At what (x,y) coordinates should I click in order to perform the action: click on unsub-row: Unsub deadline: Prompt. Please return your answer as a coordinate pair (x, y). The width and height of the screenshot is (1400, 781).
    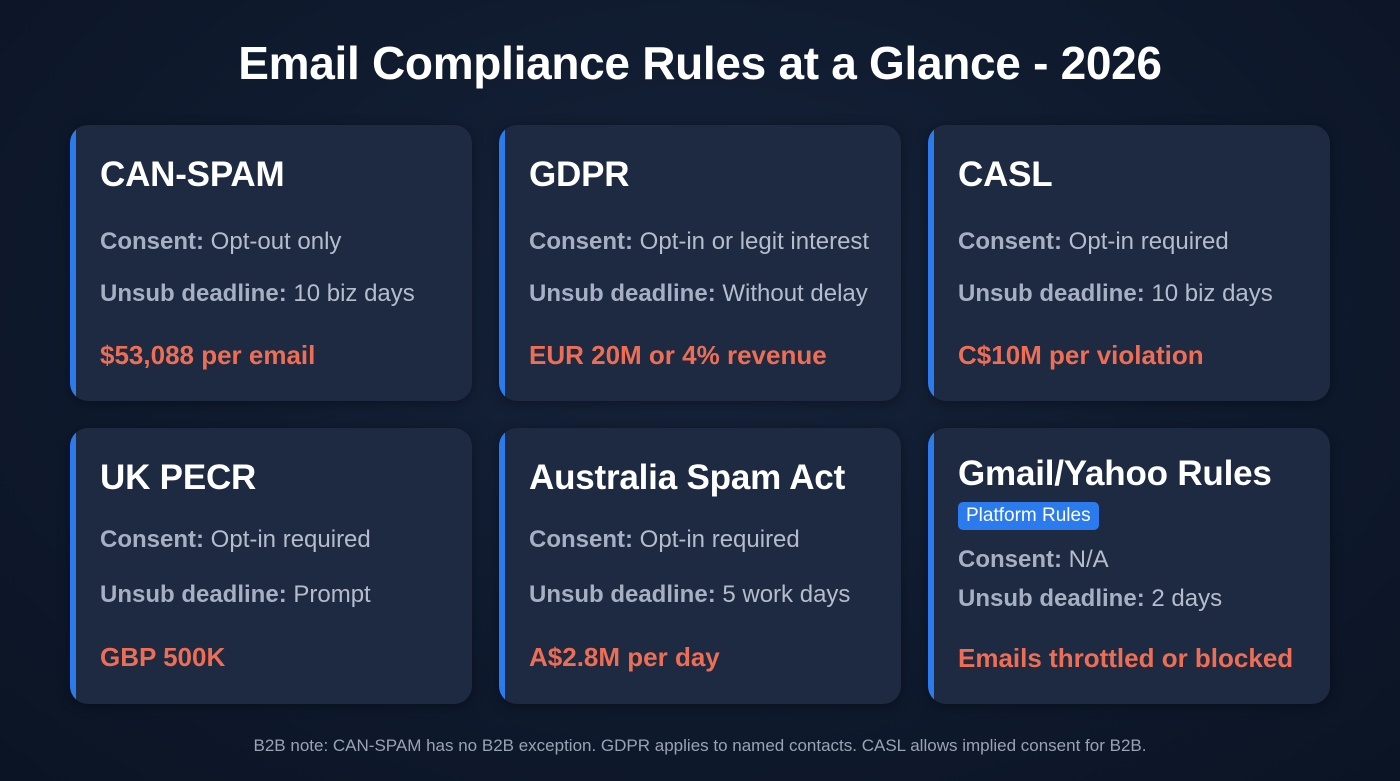
    Looking at the image, I should click on (235, 595).